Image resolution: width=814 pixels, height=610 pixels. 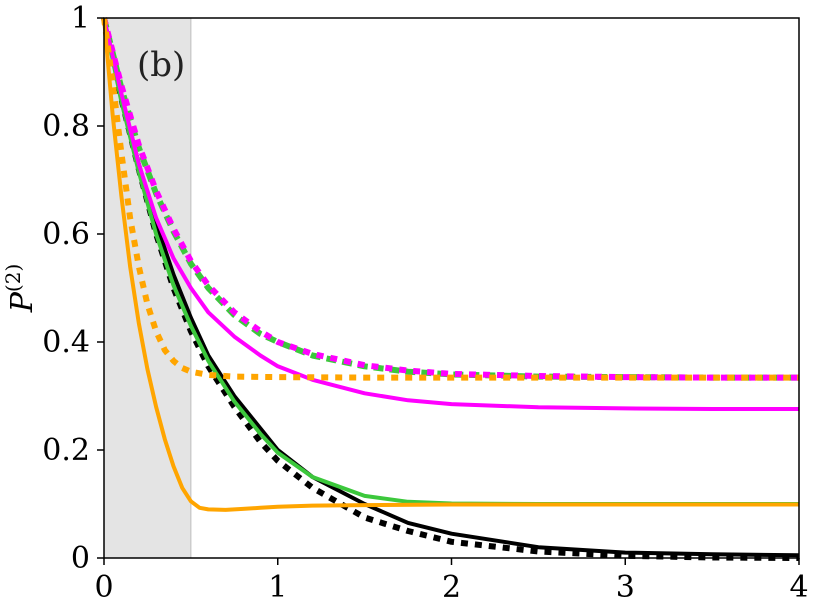 I want to click on x-tick-label-0: 0, so click(x=103, y=587).